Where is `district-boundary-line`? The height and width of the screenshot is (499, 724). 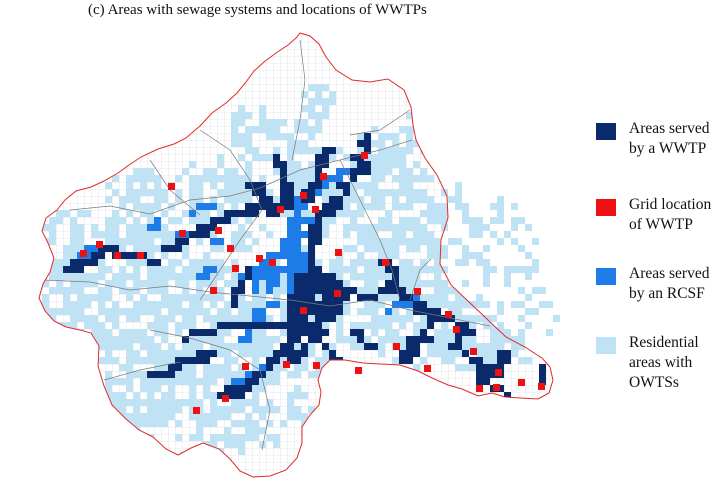
district-boundary-line is located at coordinates (241, 177).